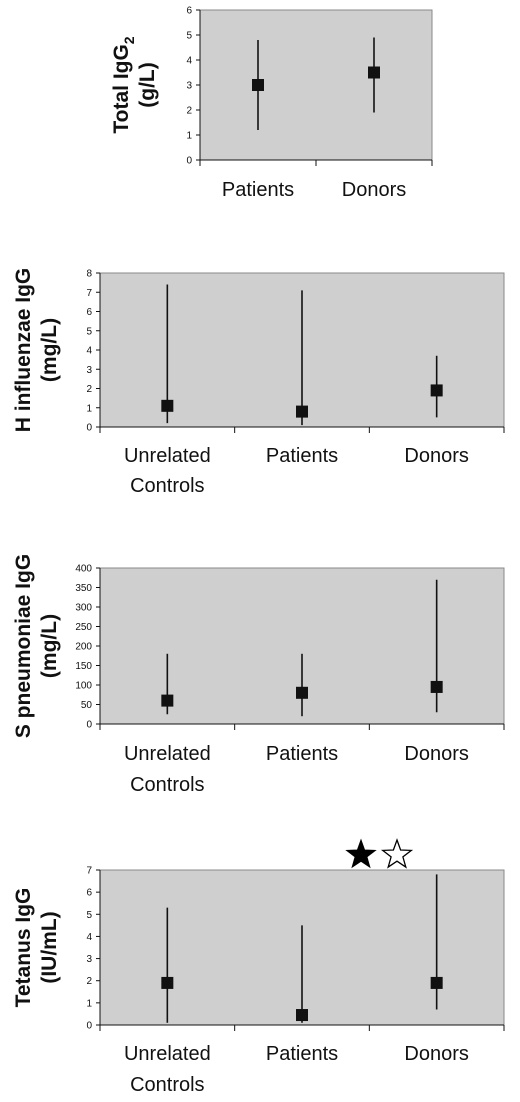 The image size is (520, 1102). I want to click on y-tick-label: 200, so click(83, 647).